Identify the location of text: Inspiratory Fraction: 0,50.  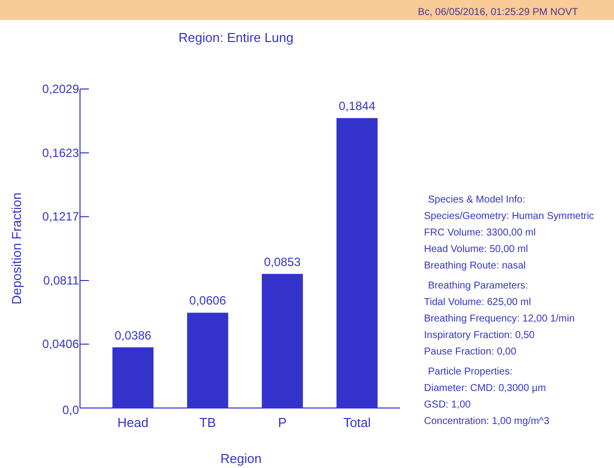
(480, 335).